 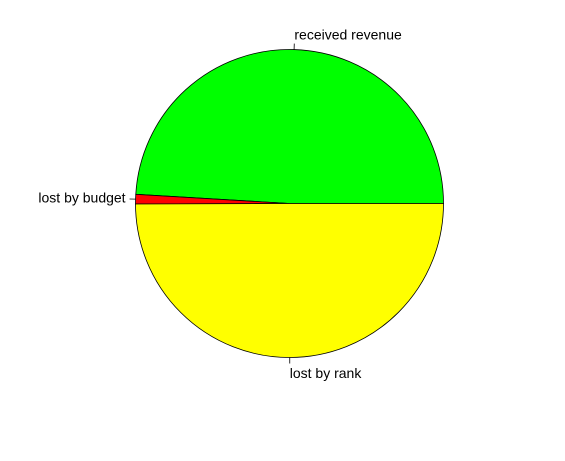 What do you see at coordinates (348, 35) in the screenshot?
I see `slice-label: received revenue` at bounding box center [348, 35].